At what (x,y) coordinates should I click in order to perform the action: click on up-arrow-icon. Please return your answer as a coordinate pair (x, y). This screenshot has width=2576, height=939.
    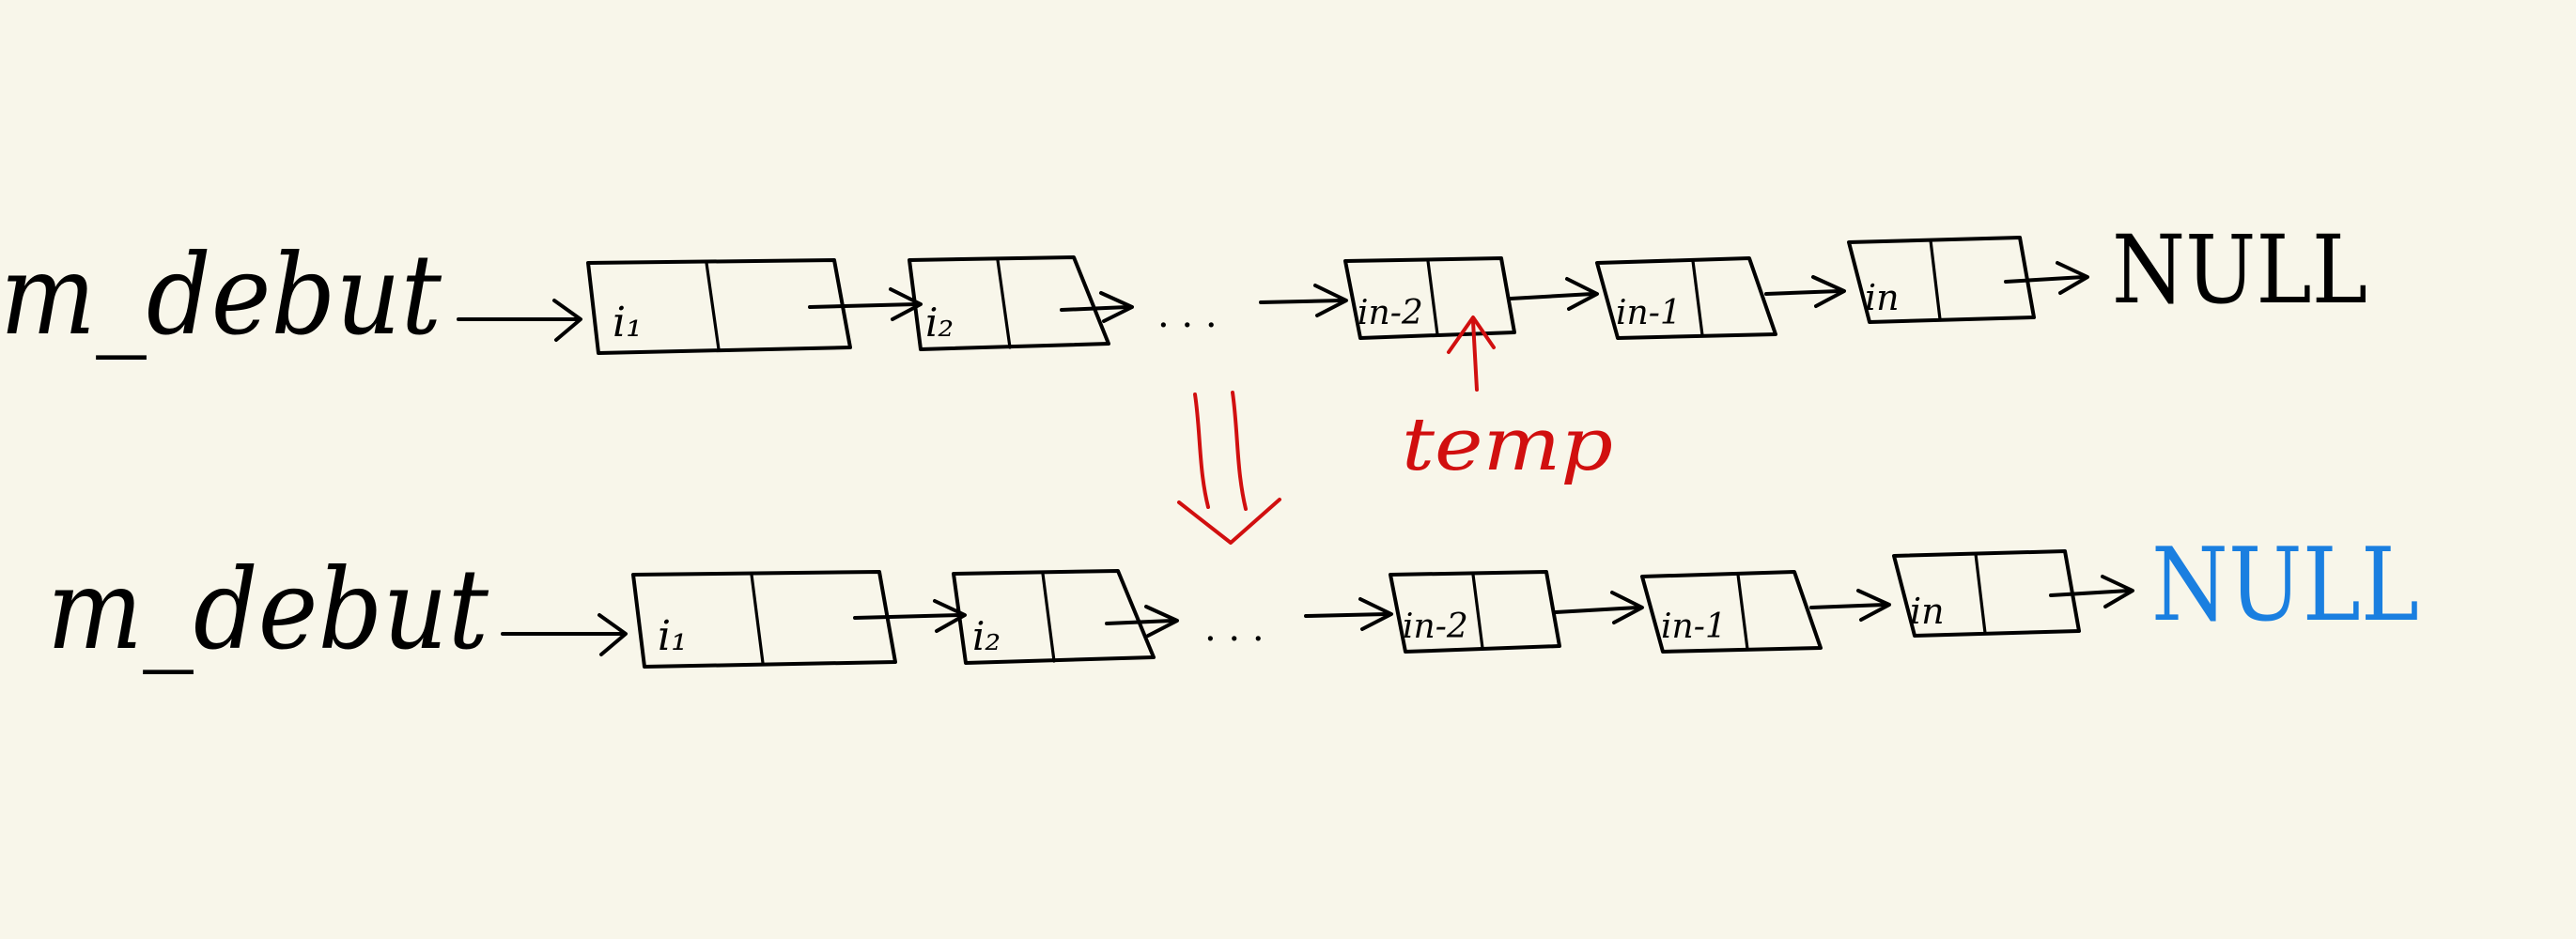
    Looking at the image, I should click on (1472, 354).